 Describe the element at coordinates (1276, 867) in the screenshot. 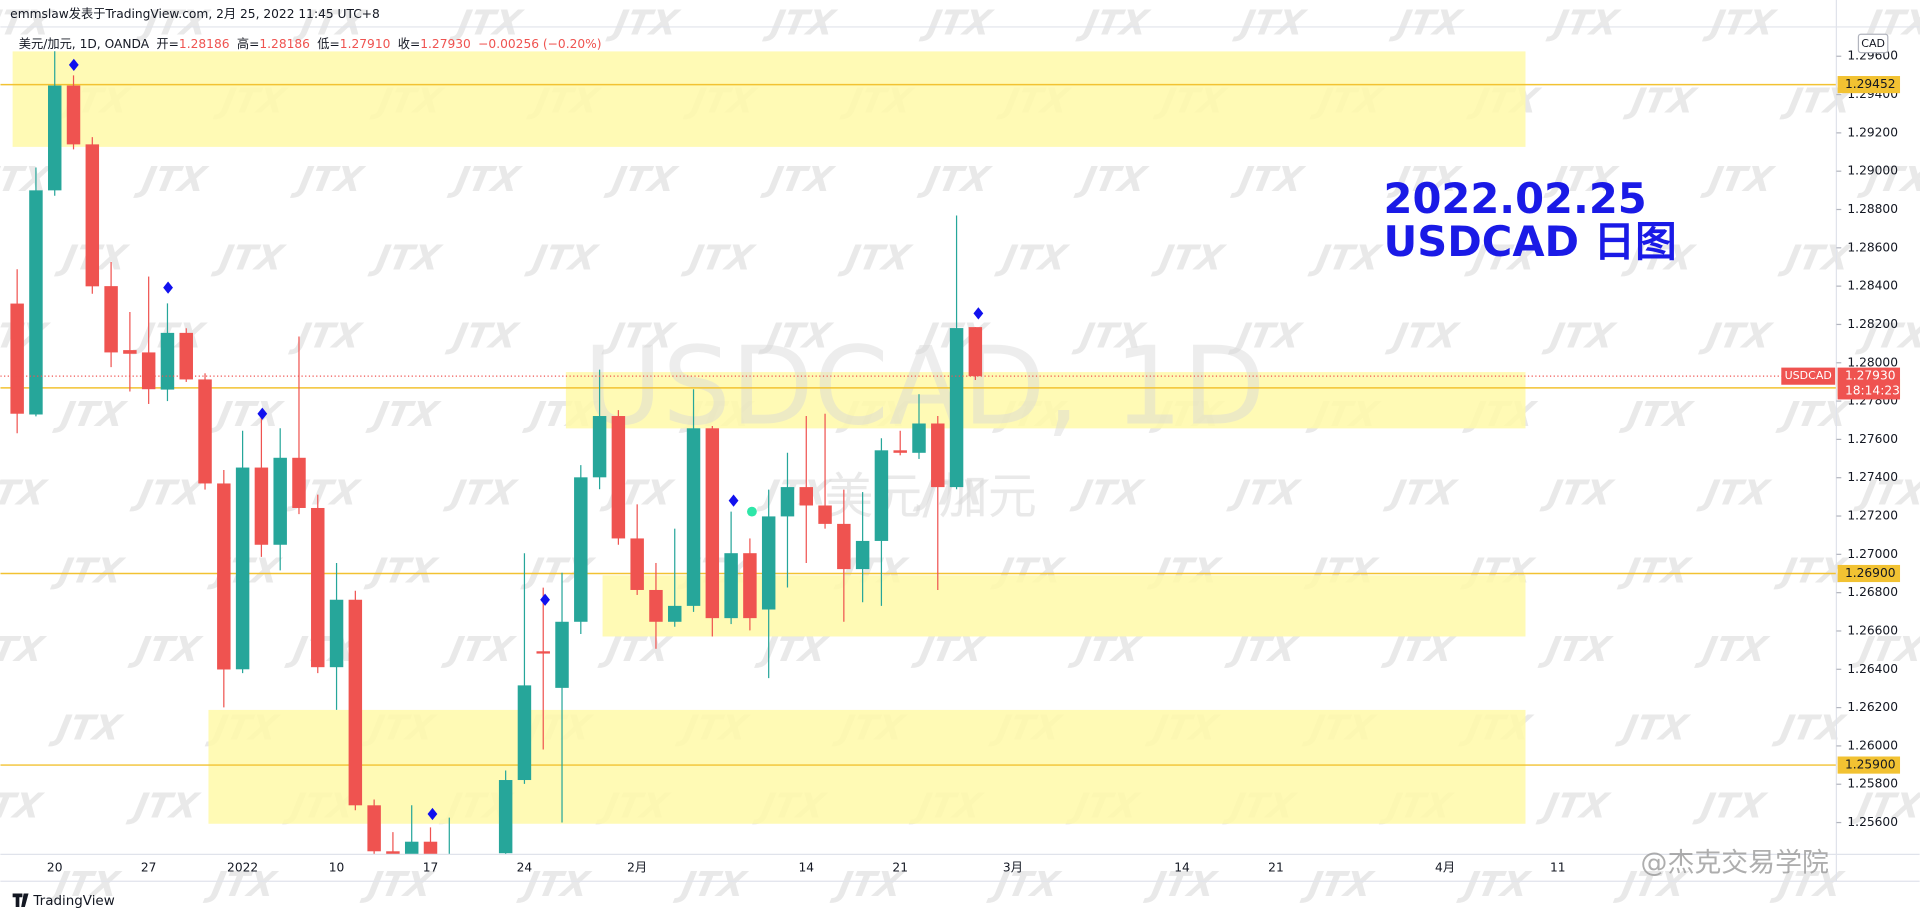

I see `x-tick-label: 21` at that location.